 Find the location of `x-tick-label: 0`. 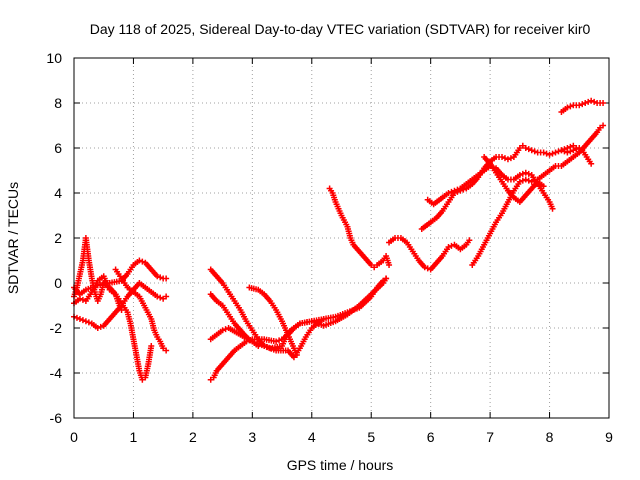

x-tick-label: 0 is located at coordinates (74, 437).